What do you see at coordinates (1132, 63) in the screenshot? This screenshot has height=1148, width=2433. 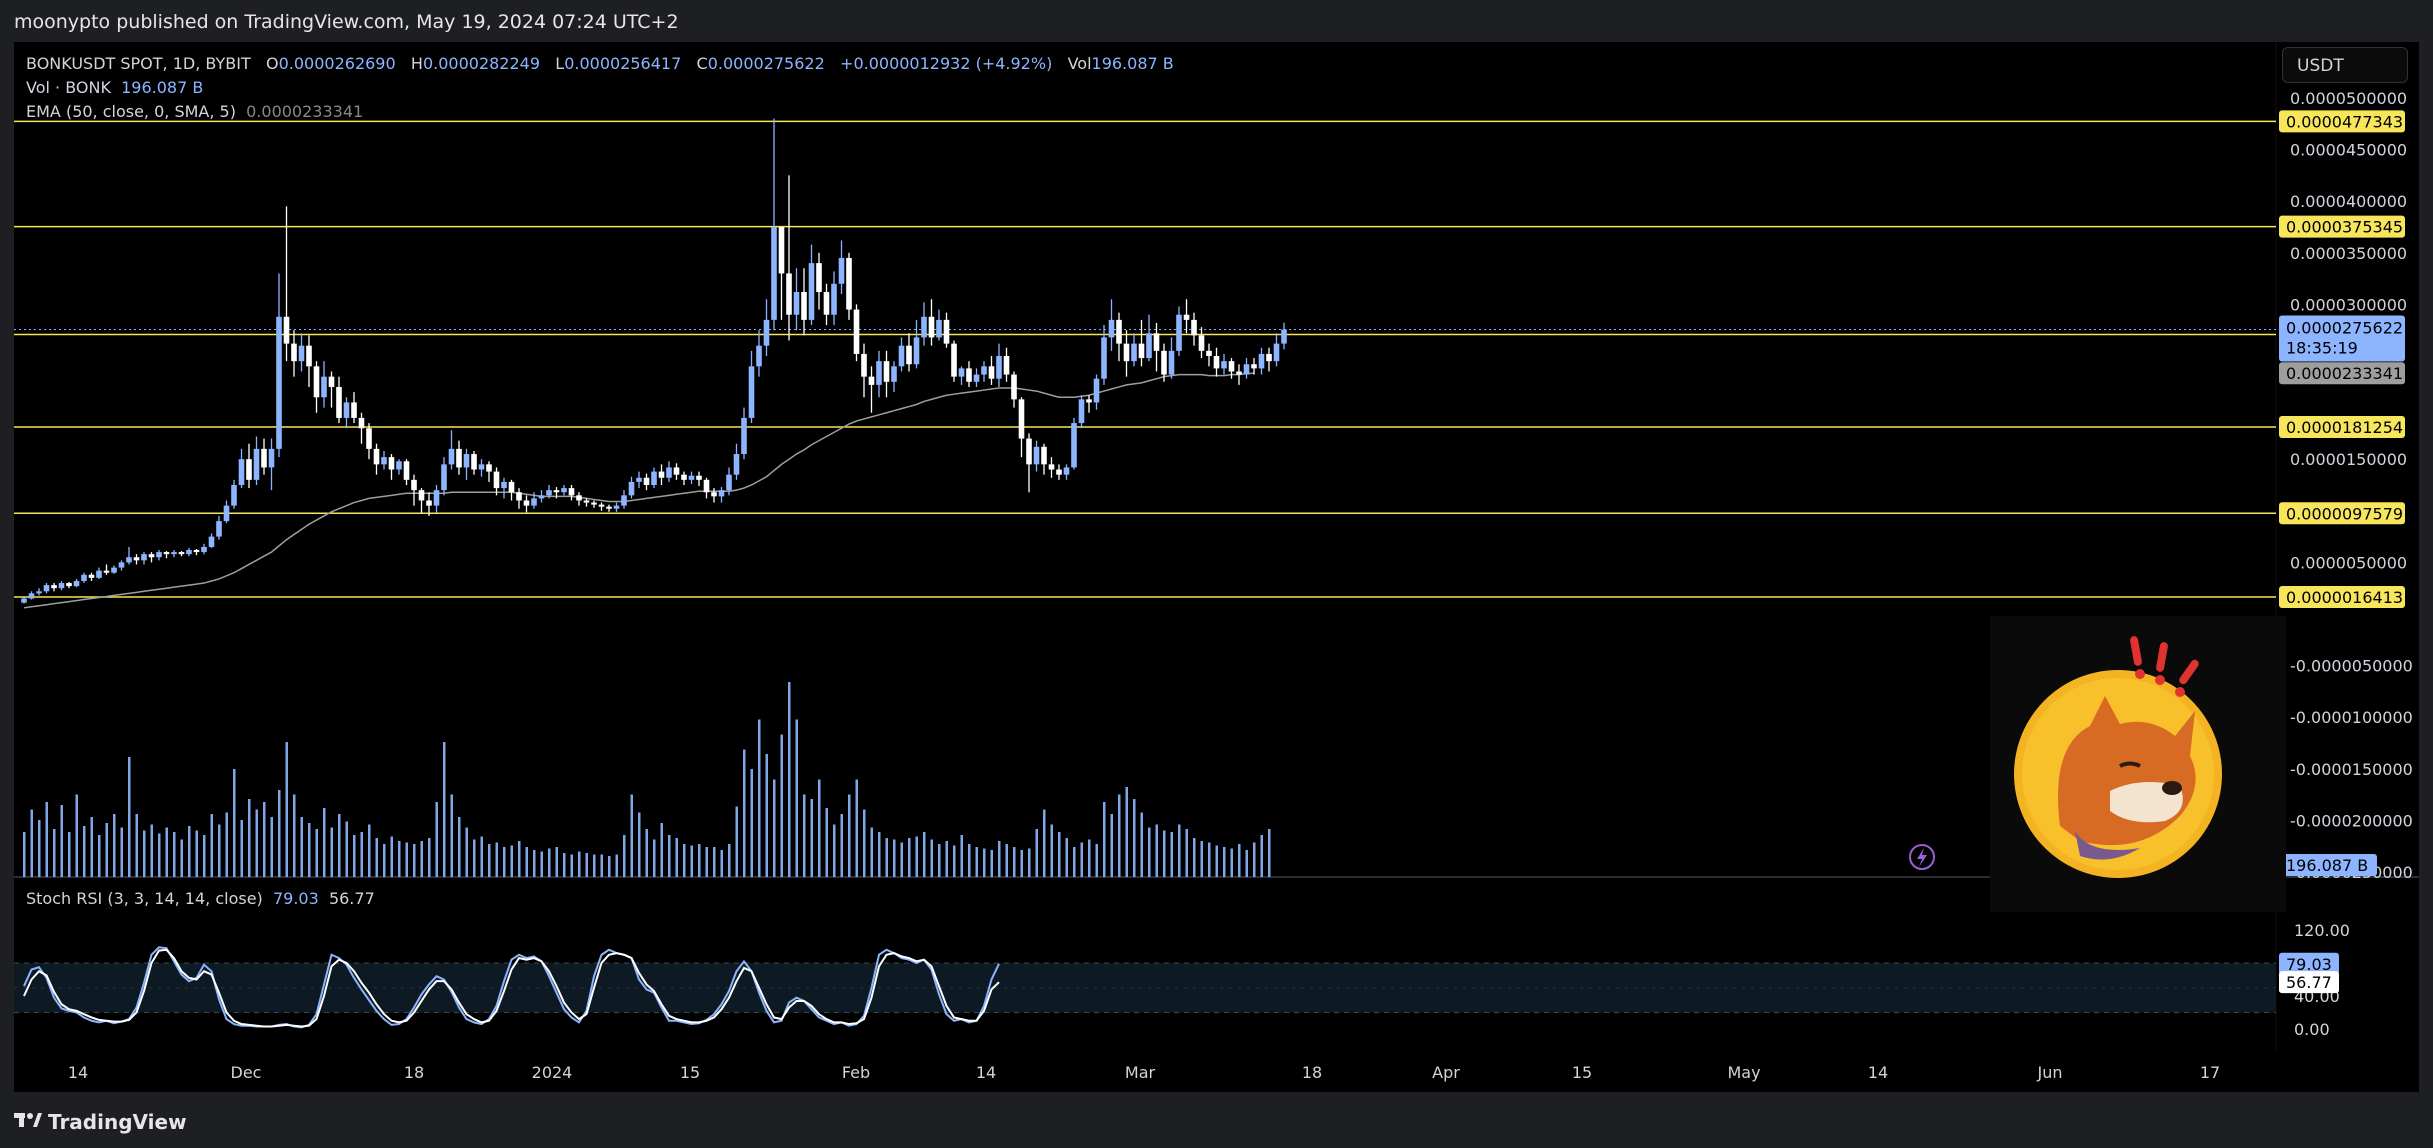 I see `vol-value: 196.087 B` at bounding box center [1132, 63].